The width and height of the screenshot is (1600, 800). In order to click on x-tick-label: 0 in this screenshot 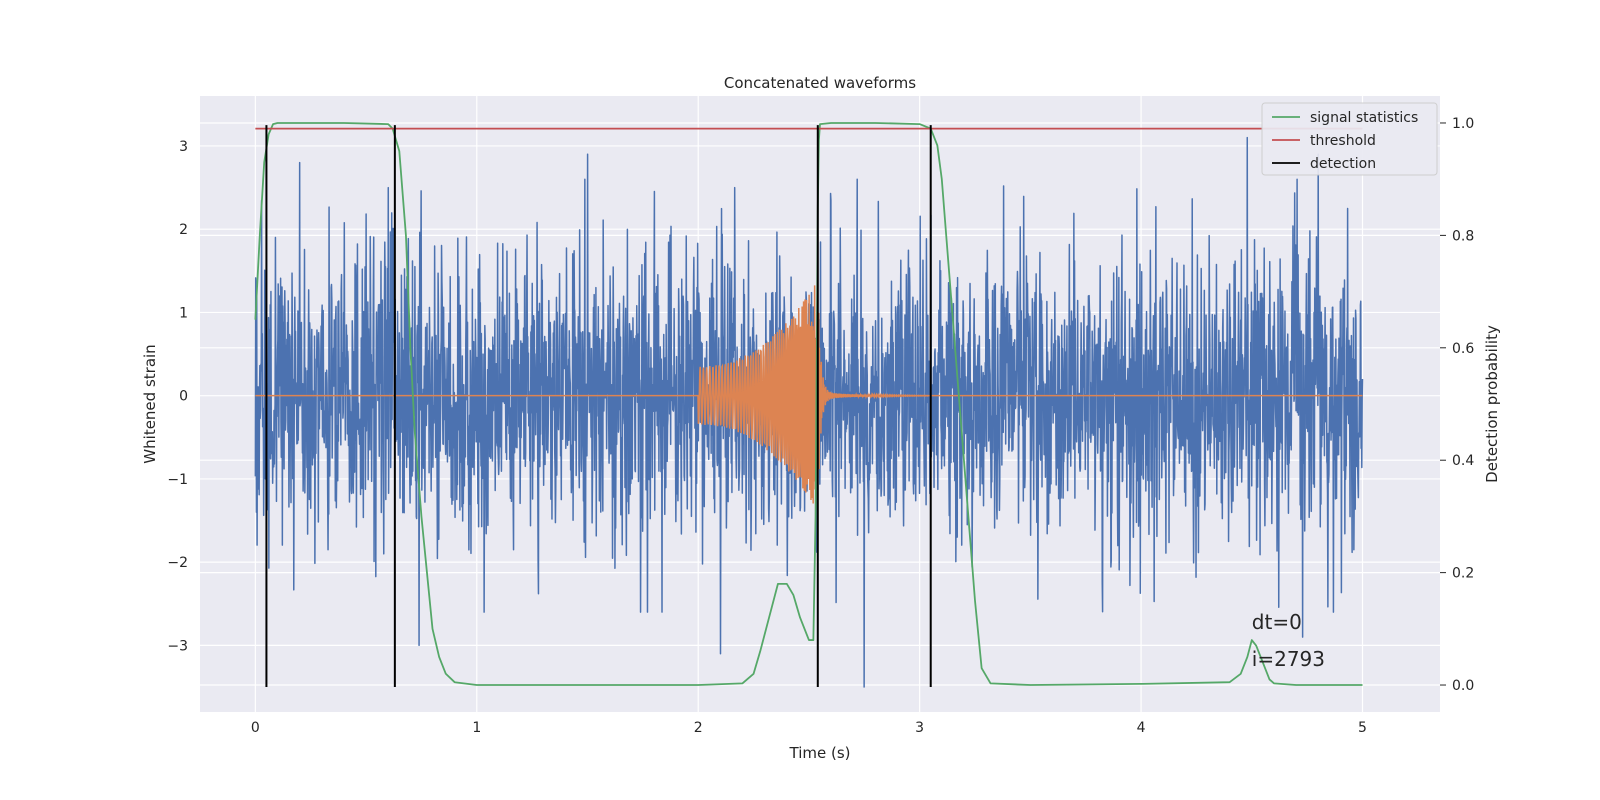, I will do `click(255, 728)`.